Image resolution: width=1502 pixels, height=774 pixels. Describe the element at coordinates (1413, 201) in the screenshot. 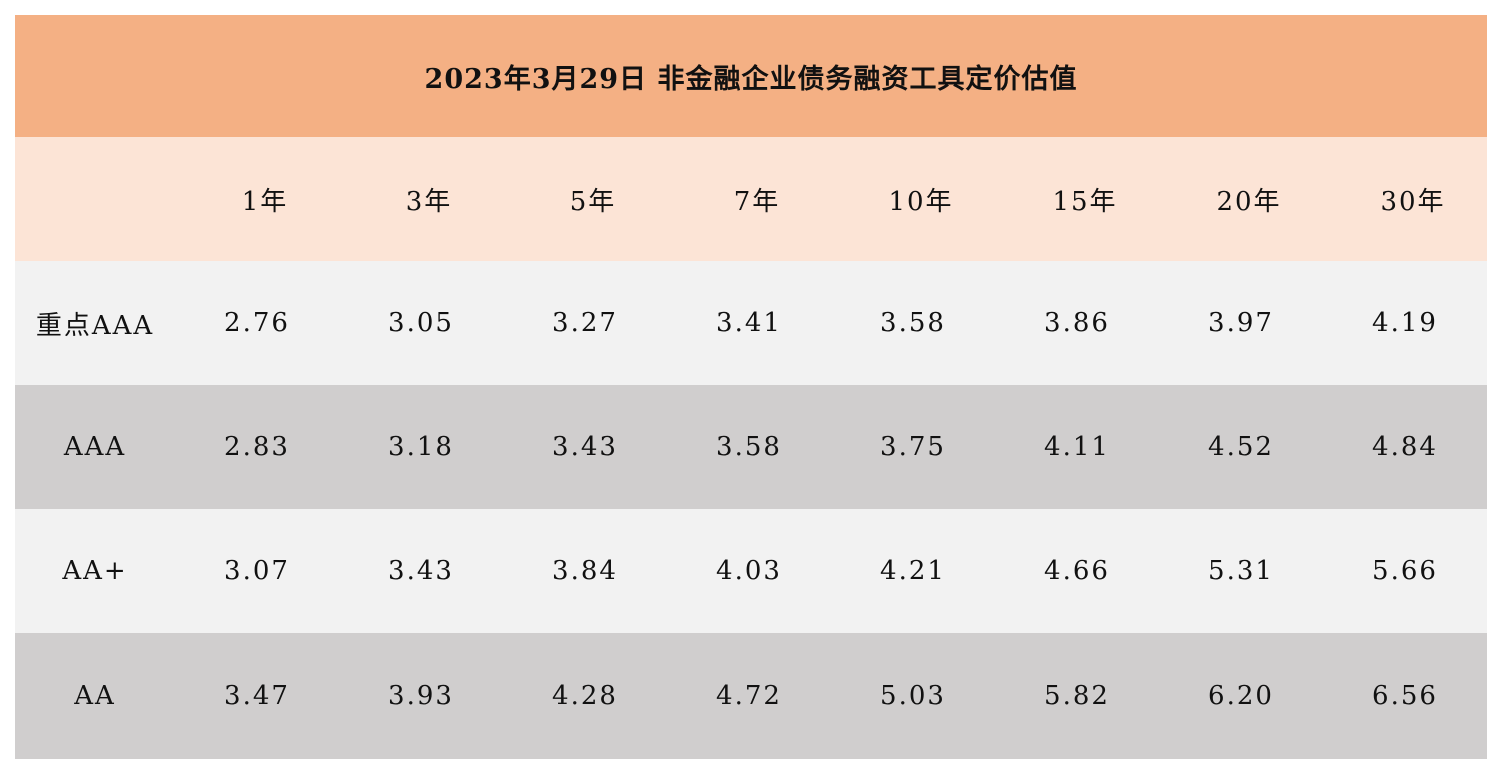

I see `header-cell-30y: 30年` at that location.